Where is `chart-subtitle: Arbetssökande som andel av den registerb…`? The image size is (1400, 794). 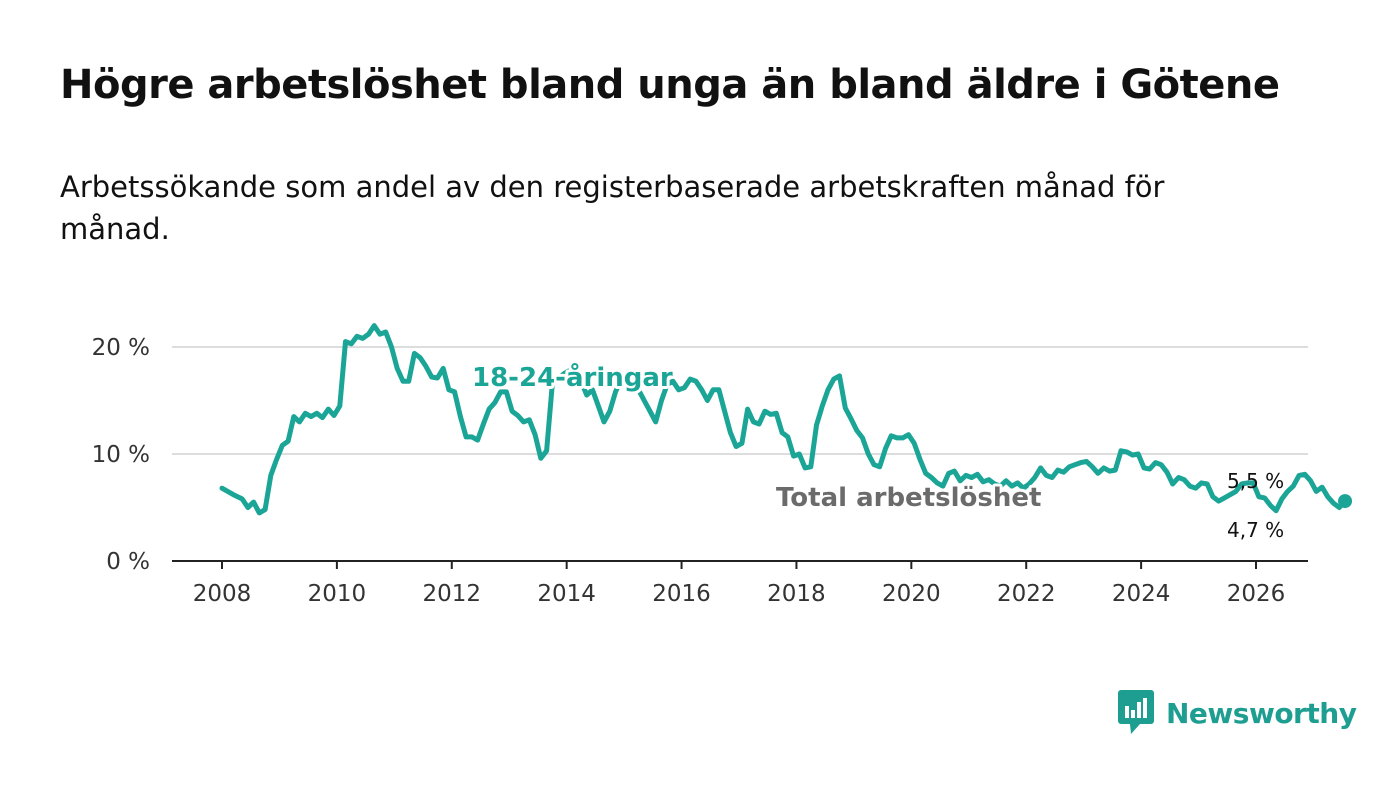
chart-subtitle: Arbetssökande som andel av den registerb… is located at coordinates (612, 208).